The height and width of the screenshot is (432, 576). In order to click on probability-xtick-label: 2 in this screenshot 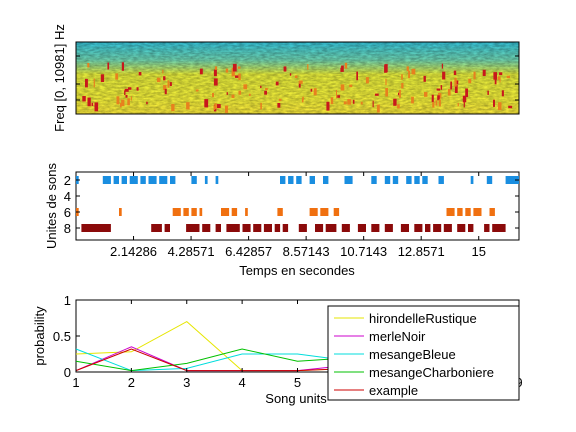, I will do `click(131, 382)`.